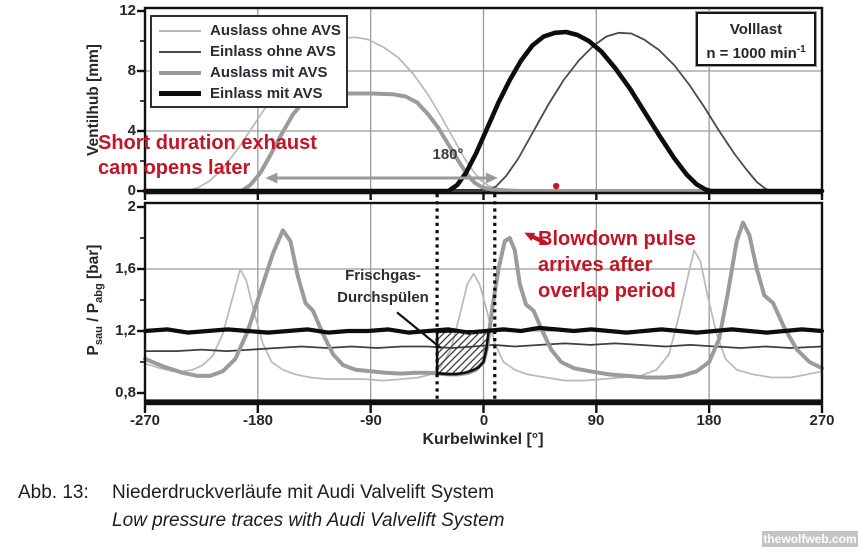 The height and width of the screenshot is (547, 858). Describe the element at coordinates (266, 93) in the screenshot. I see `legend-item-label: Einlass mit AVS` at that location.